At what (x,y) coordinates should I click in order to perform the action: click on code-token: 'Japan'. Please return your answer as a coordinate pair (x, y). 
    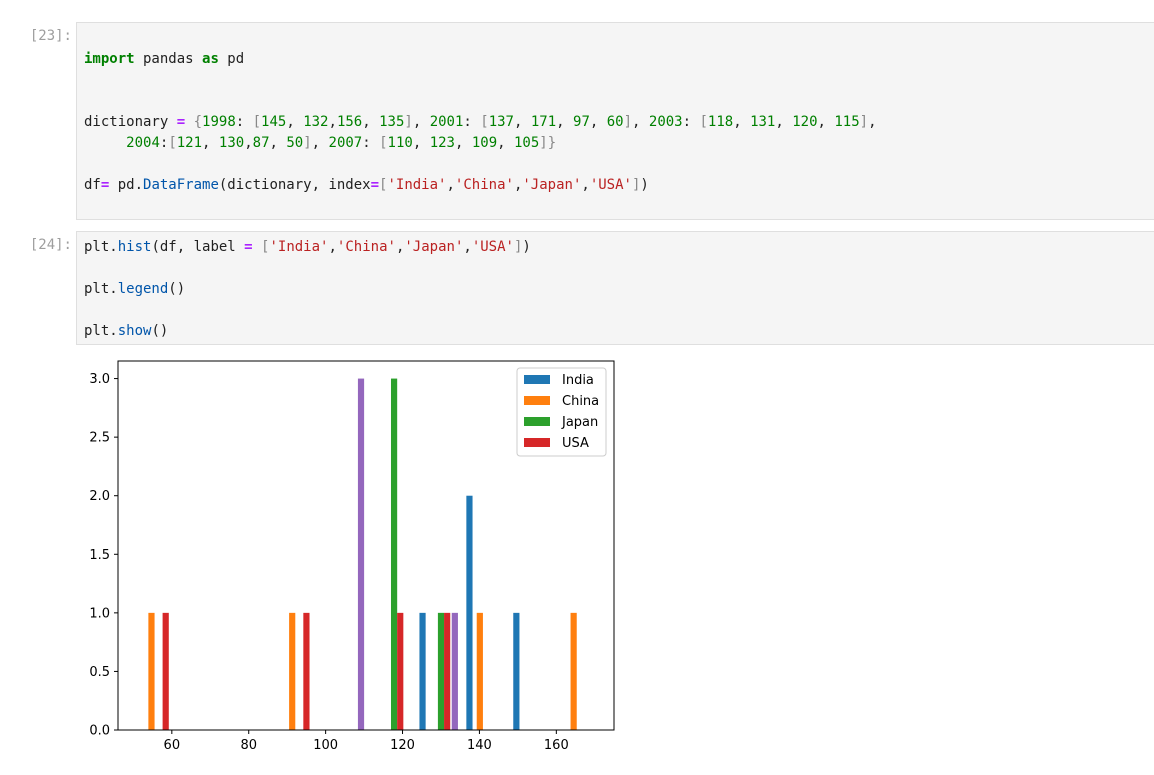
    Looking at the image, I should click on (434, 247).